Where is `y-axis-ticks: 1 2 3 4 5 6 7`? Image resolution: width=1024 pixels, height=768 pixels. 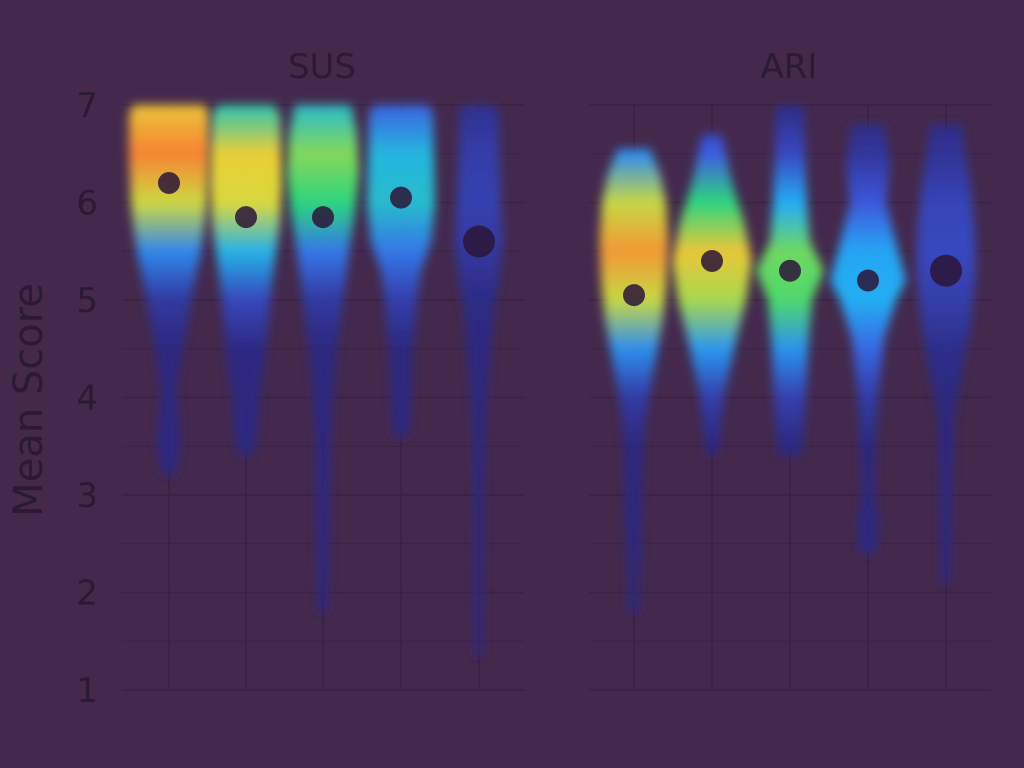 y-axis-ticks: 1 2 3 4 5 6 7 is located at coordinates (87, 398).